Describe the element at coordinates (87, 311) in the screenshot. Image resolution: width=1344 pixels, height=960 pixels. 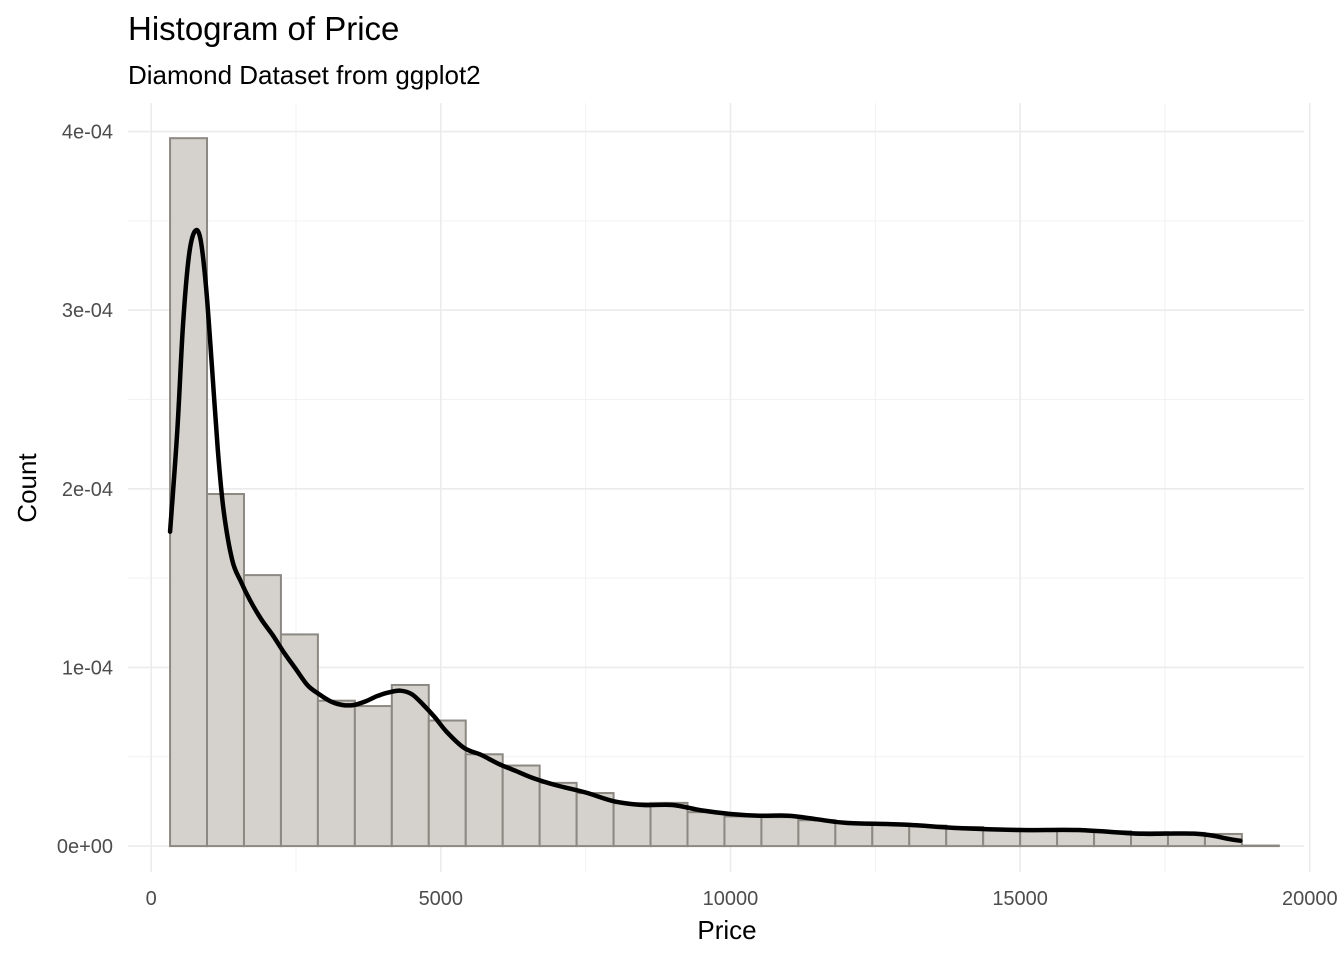
I see `y-tick-label: 3e-04` at that location.